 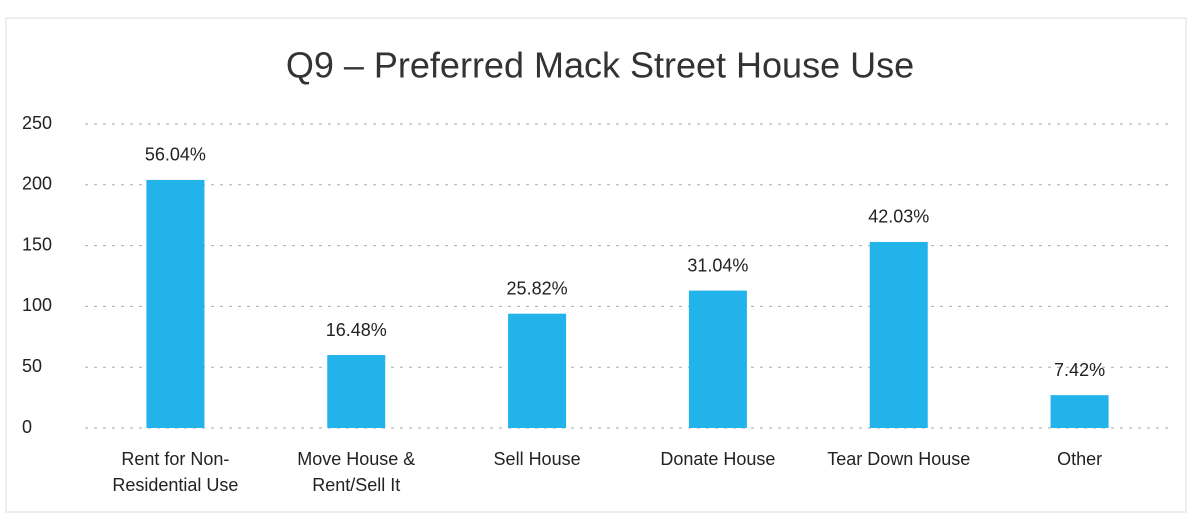 What do you see at coordinates (175, 155) in the screenshot?
I see `data-label: 56.04%` at bounding box center [175, 155].